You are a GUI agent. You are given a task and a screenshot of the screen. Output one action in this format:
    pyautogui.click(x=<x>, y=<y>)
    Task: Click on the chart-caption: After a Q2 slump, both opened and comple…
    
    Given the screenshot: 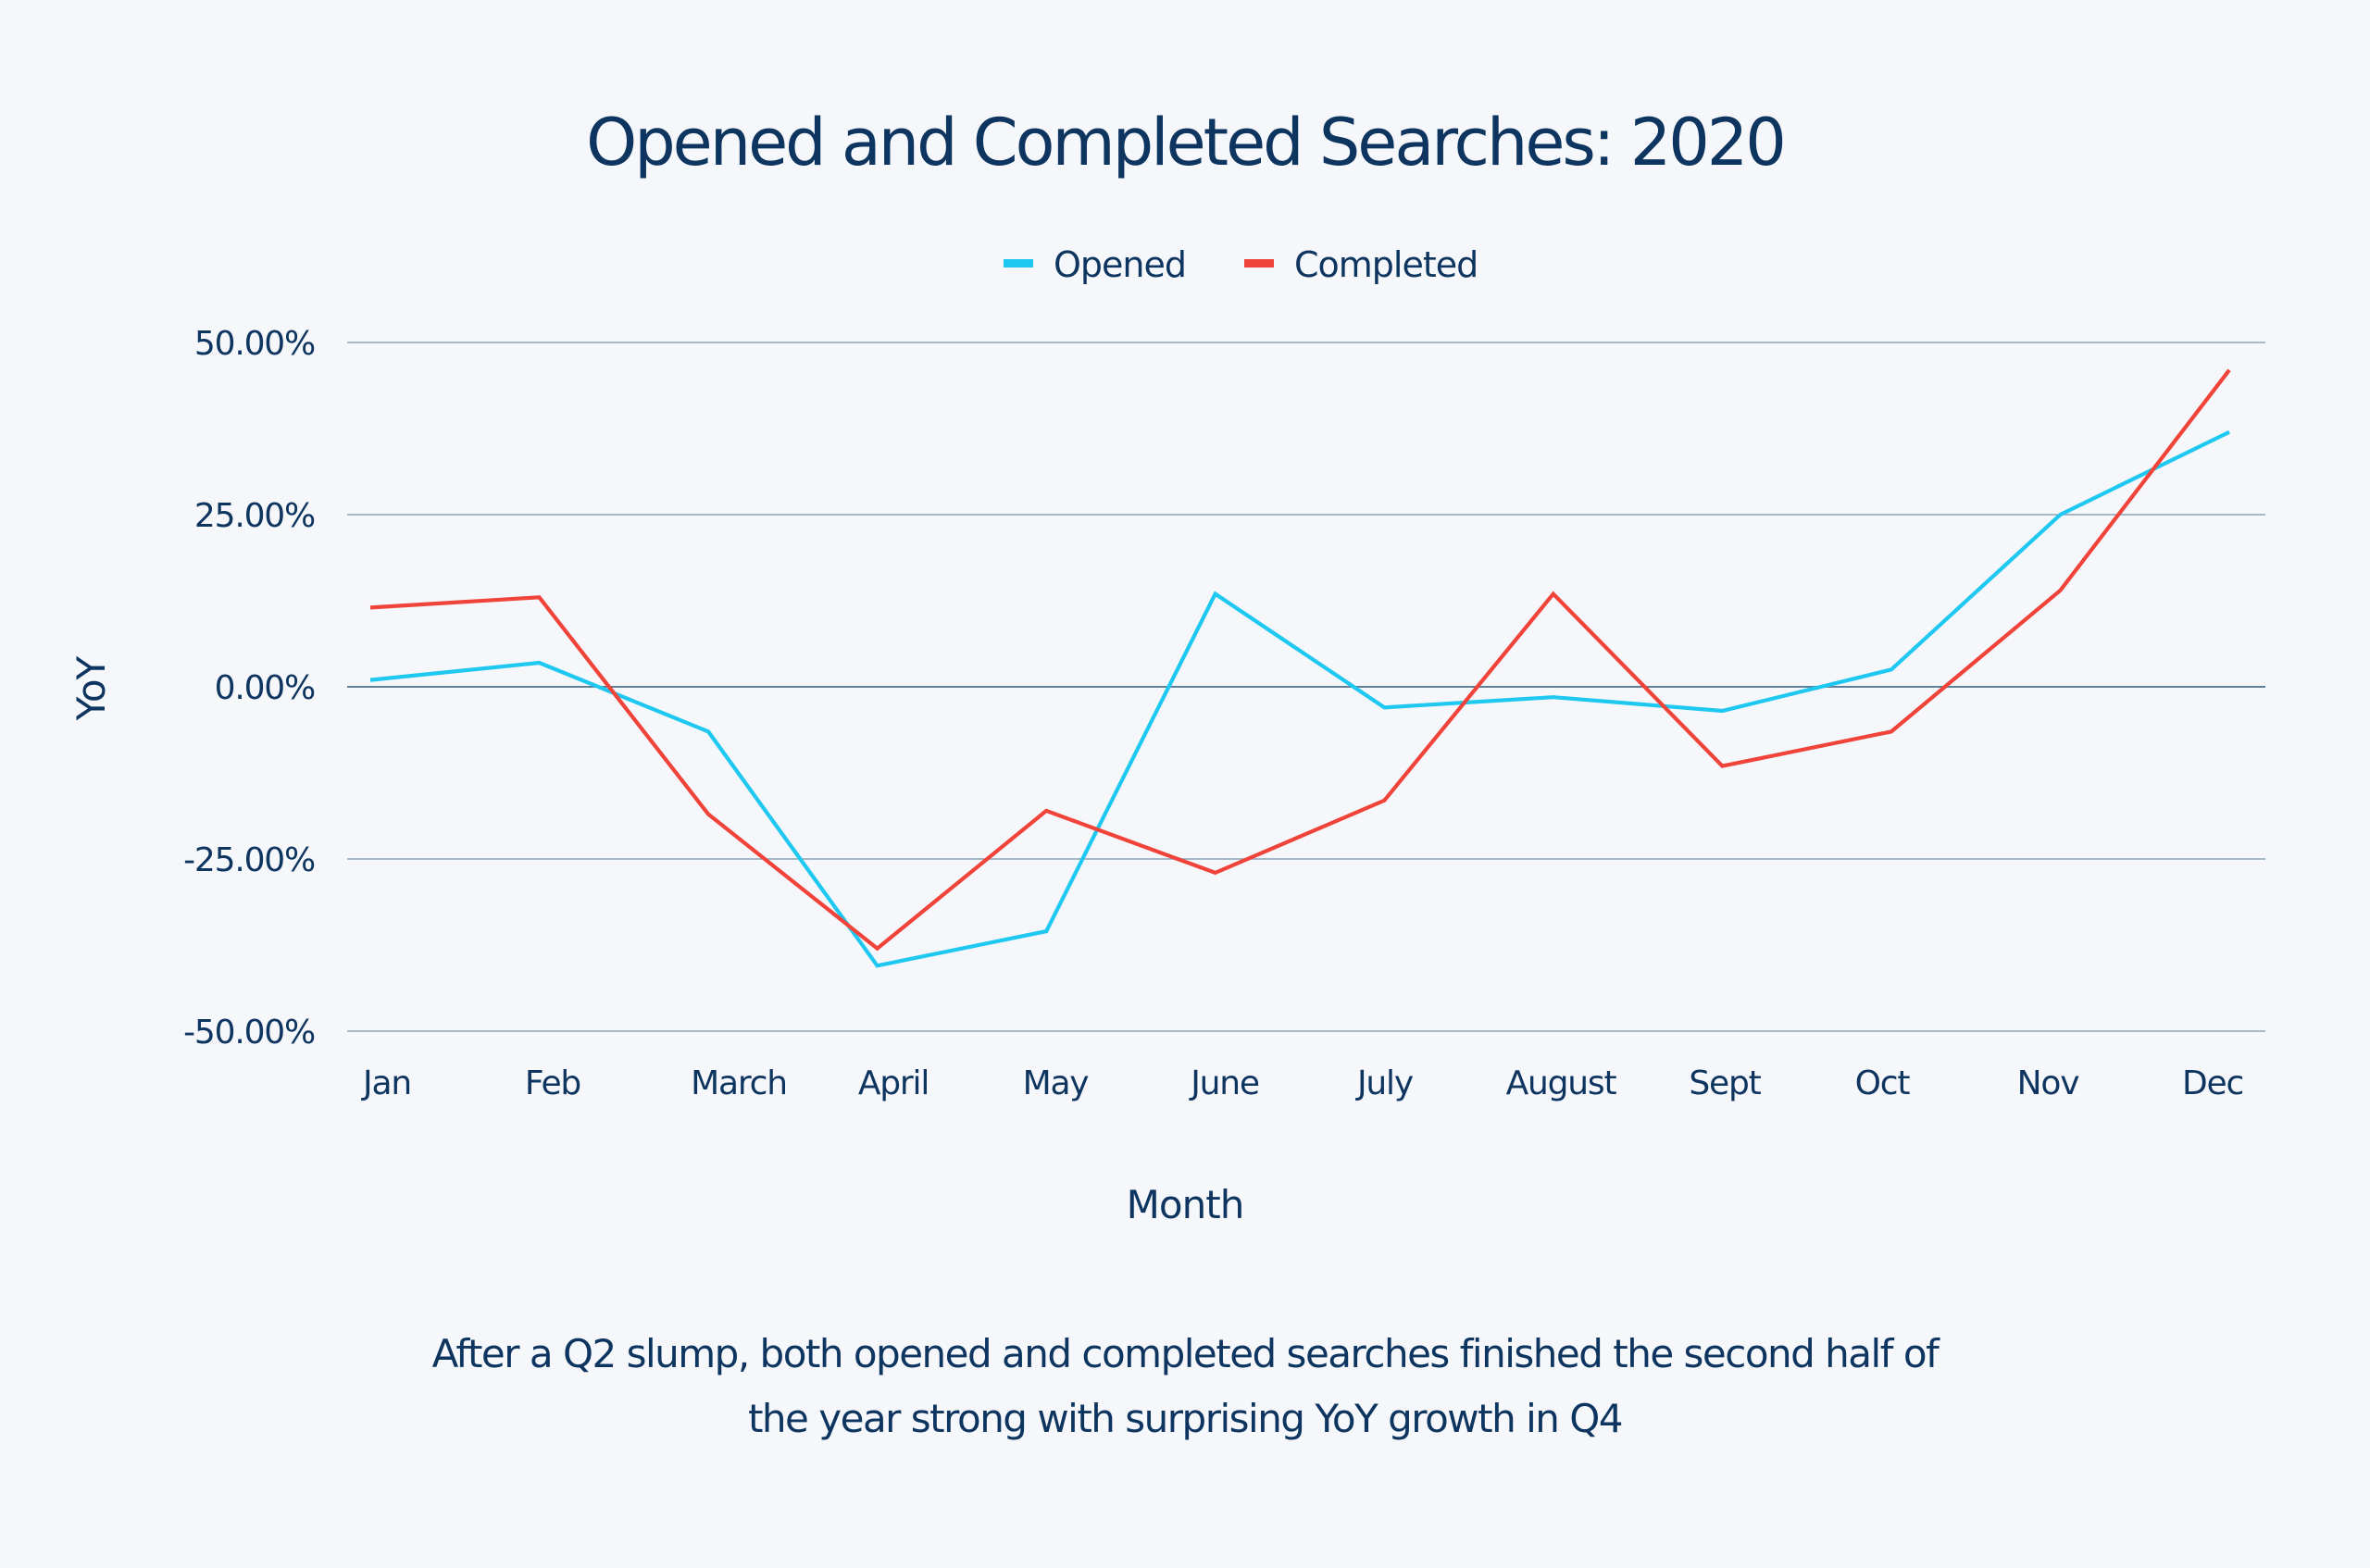 What is the action you would take?
    pyautogui.click(x=1185, y=1386)
    